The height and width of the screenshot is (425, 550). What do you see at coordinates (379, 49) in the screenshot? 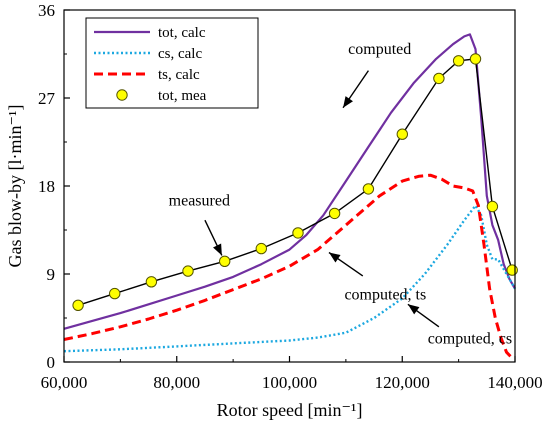
I see `annotation-label: computed` at bounding box center [379, 49].